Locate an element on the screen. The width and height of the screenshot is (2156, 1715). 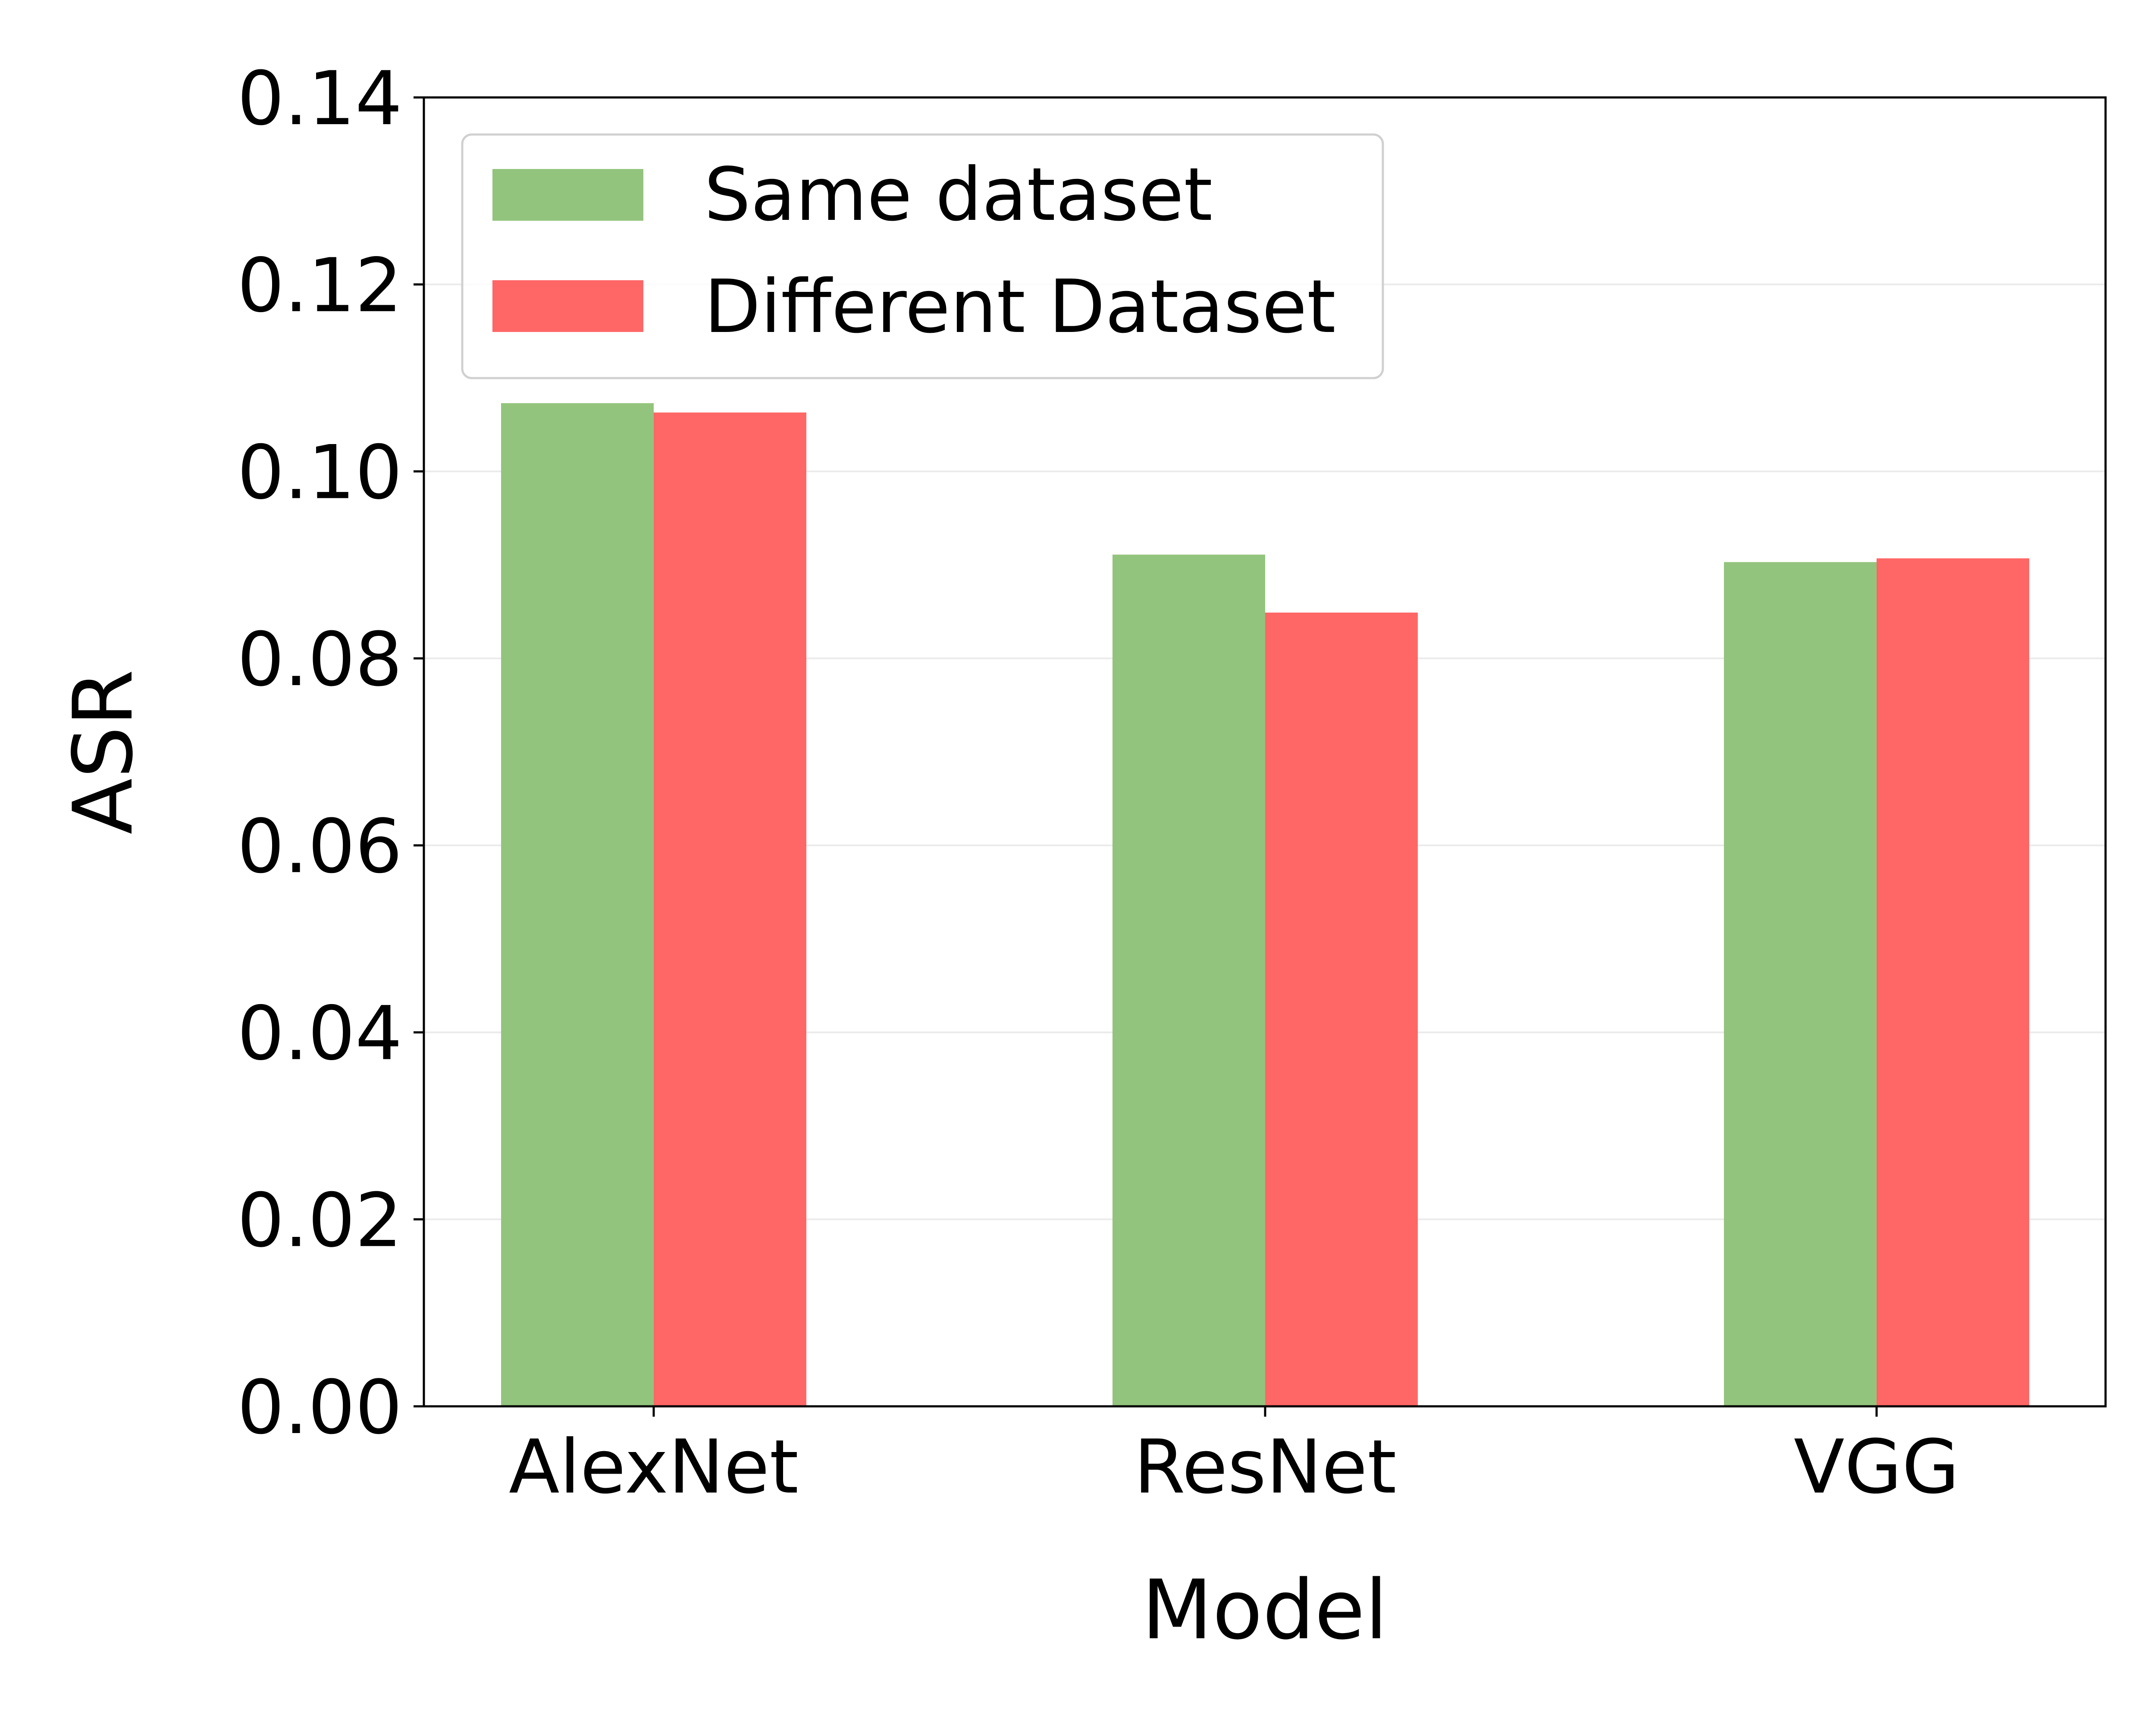
x-tick-label-resnet: ResNet is located at coordinates (1265, 1467).